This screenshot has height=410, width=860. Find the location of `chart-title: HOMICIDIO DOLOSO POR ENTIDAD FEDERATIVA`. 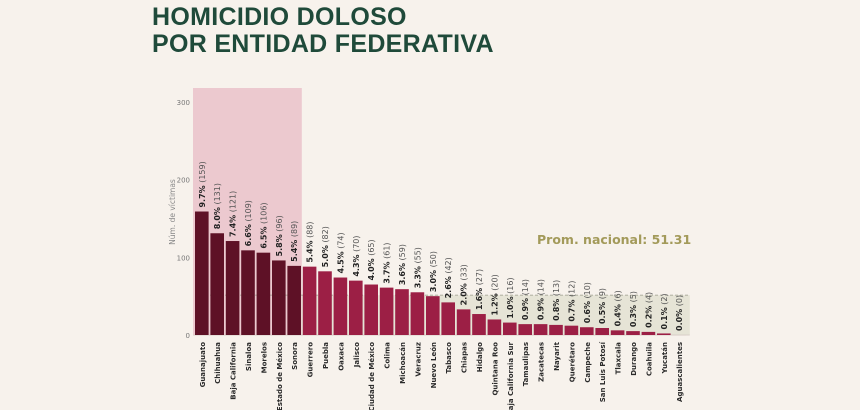

chart-title: HOMICIDIO DOLOSO POR ENTIDAD FEDERATIVA is located at coordinates (323, 31).